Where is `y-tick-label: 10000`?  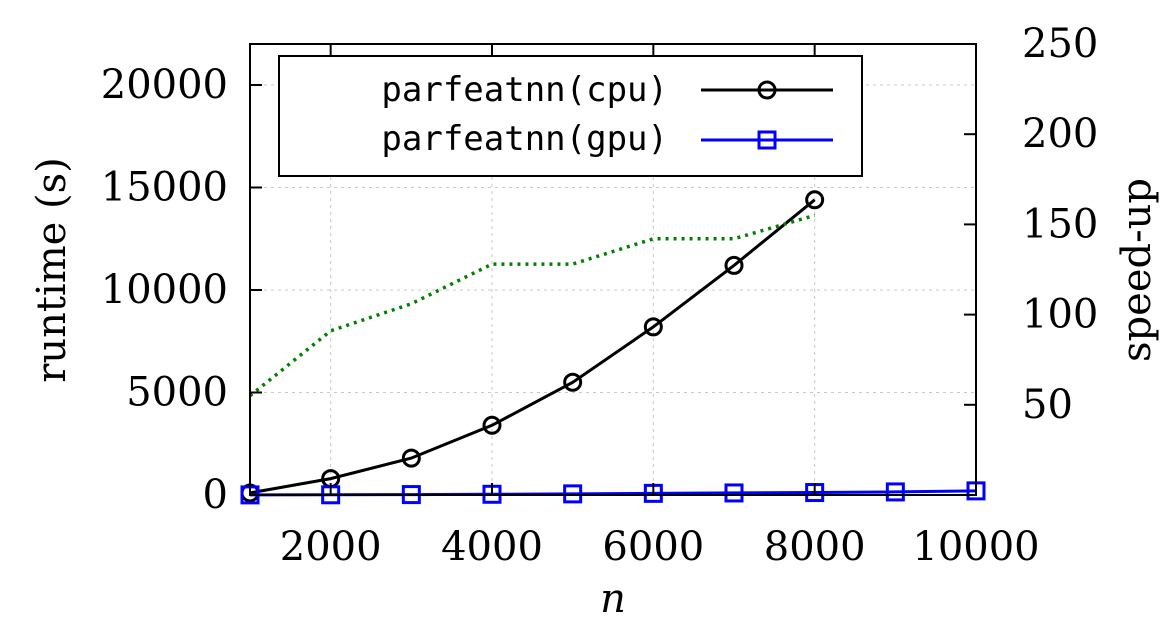 y-tick-label: 10000 is located at coordinates (164, 290).